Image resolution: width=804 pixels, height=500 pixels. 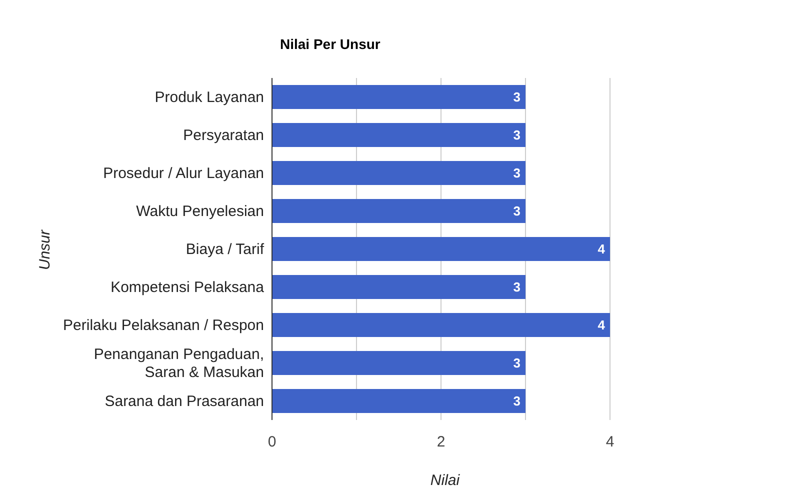 What do you see at coordinates (200, 211) in the screenshot?
I see `y-tick-label: Waktu Penyelesian` at bounding box center [200, 211].